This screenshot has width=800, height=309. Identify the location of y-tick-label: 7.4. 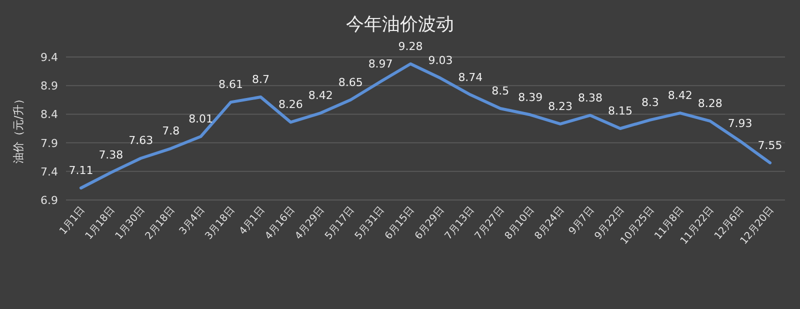
(49, 171).